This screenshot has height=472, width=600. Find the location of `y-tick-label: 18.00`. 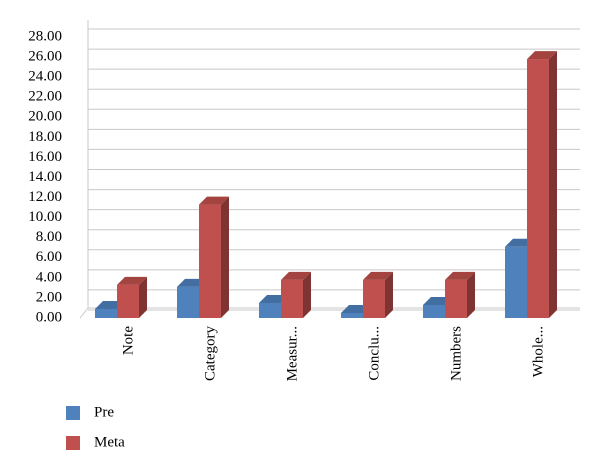

y-tick-label: 18.00 is located at coordinates (45, 137).